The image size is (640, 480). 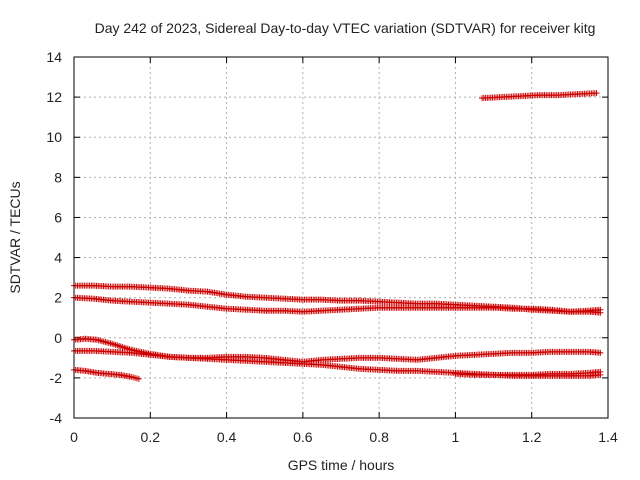 What do you see at coordinates (337, 305) in the screenshot?
I see `series-prn-c` at bounding box center [337, 305].